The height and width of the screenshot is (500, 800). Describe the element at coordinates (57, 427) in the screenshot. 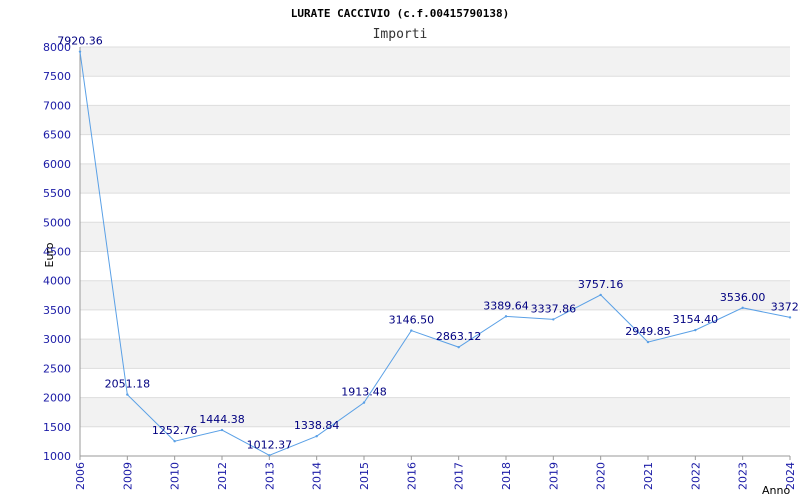

I see `y-tick-label: 1500` at that location.